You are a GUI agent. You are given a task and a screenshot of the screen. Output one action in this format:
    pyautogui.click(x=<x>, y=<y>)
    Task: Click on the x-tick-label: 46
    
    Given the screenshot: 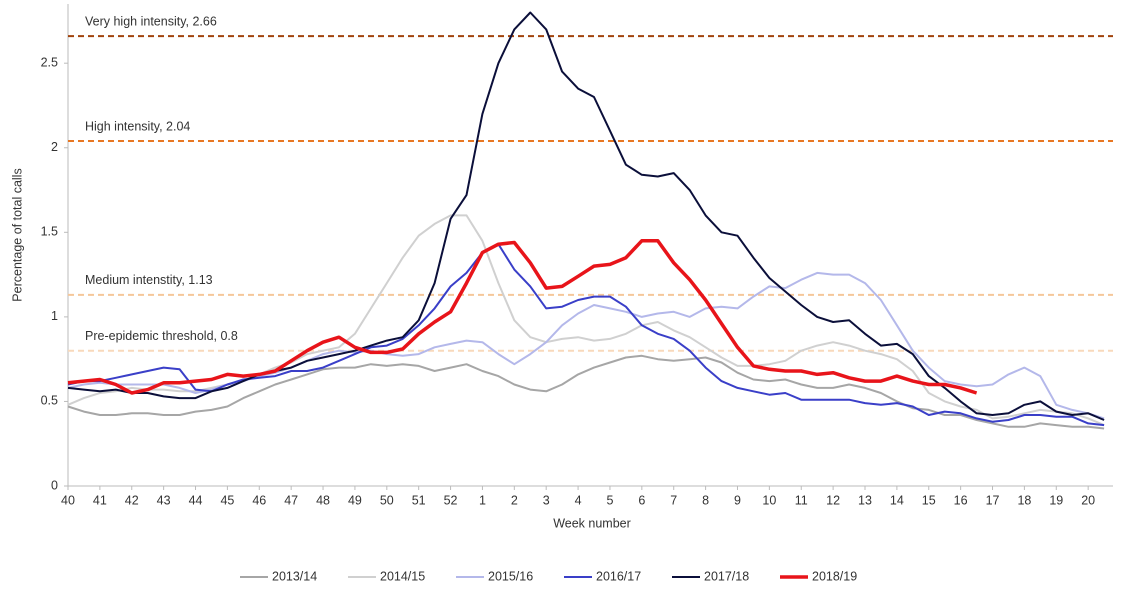 What is the action you would take?
    pyautogui.click(x=259, y=500)
    